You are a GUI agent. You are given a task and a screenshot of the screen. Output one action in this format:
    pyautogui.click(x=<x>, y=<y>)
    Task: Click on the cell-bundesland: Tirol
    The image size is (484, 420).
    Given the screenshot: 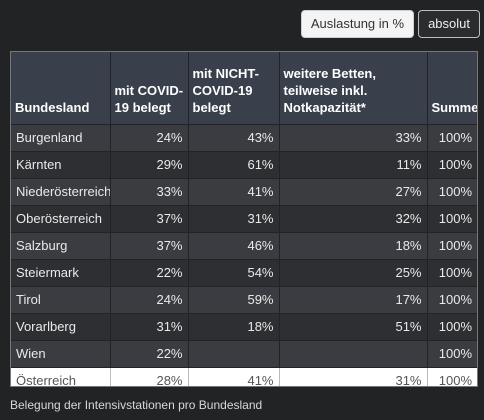 What is the action you would take?
    pyautogui.click(x=61, y=300)
    